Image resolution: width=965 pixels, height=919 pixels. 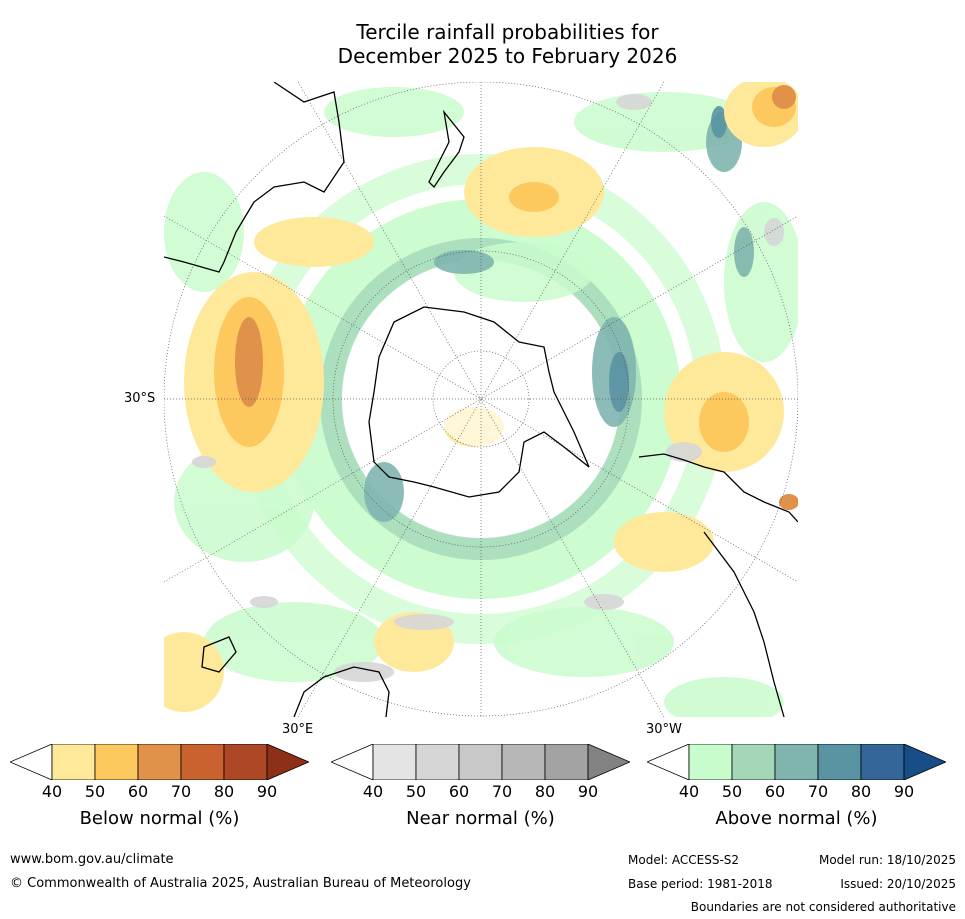 What do you see at coordinates (861, 791) in the screenshot?
I see `above-normal-tick-label: 80` at bounding box center [861, 791].